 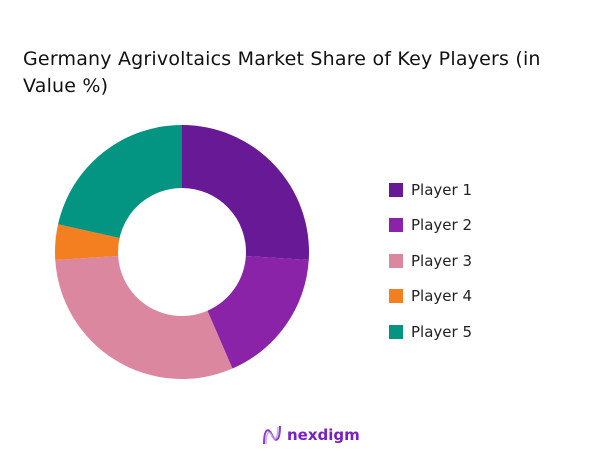 I want to click on legend-item: Player 3, so click(x=430, y=261).